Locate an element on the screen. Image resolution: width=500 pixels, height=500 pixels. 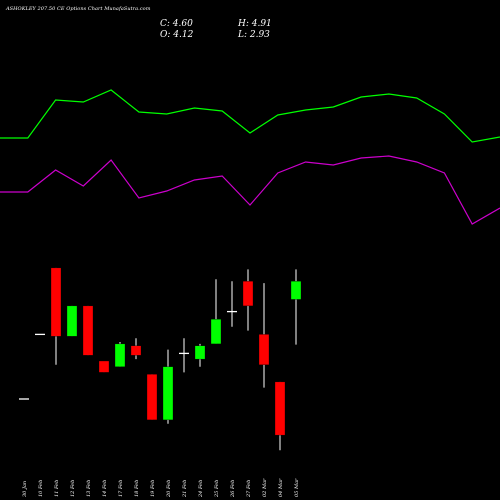
x-tick-label: 18 Feb is located at coordinates (137, 488).